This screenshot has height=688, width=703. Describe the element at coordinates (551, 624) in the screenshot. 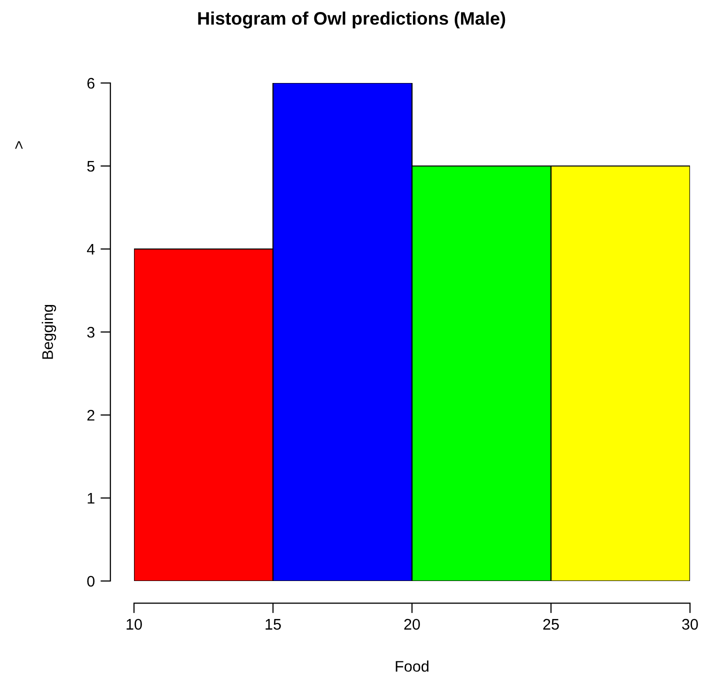

I see `x-tick-label: 25` at that location.